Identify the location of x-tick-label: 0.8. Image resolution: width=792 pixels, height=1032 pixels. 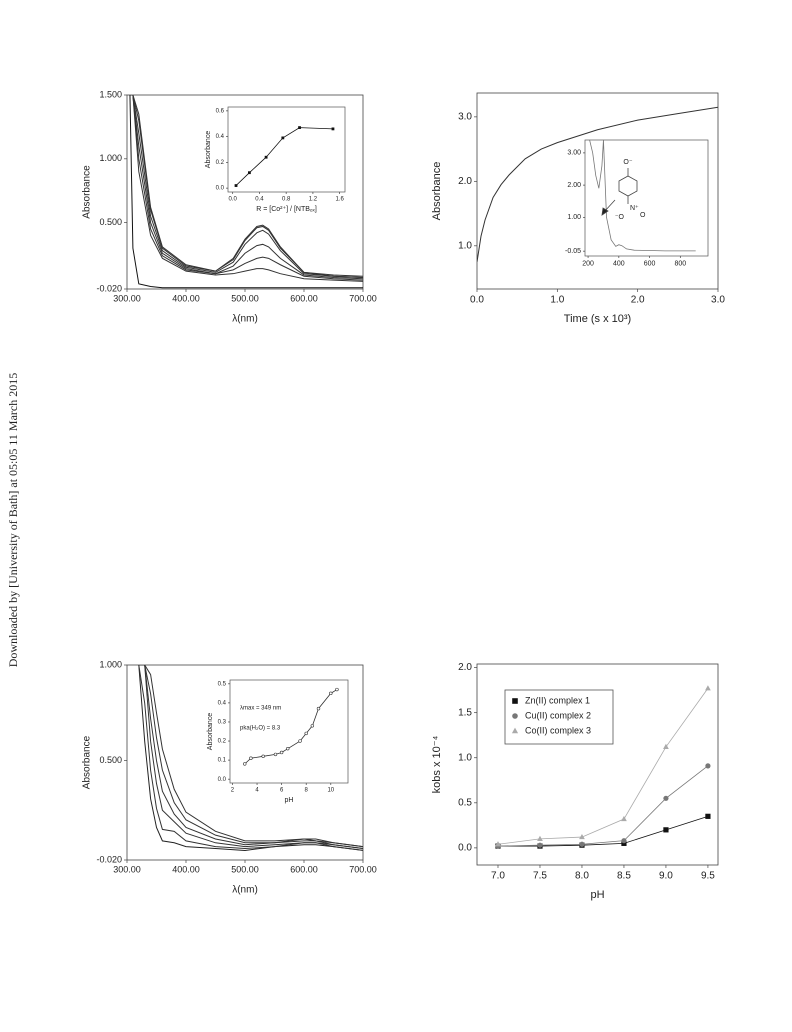
(286, 199).